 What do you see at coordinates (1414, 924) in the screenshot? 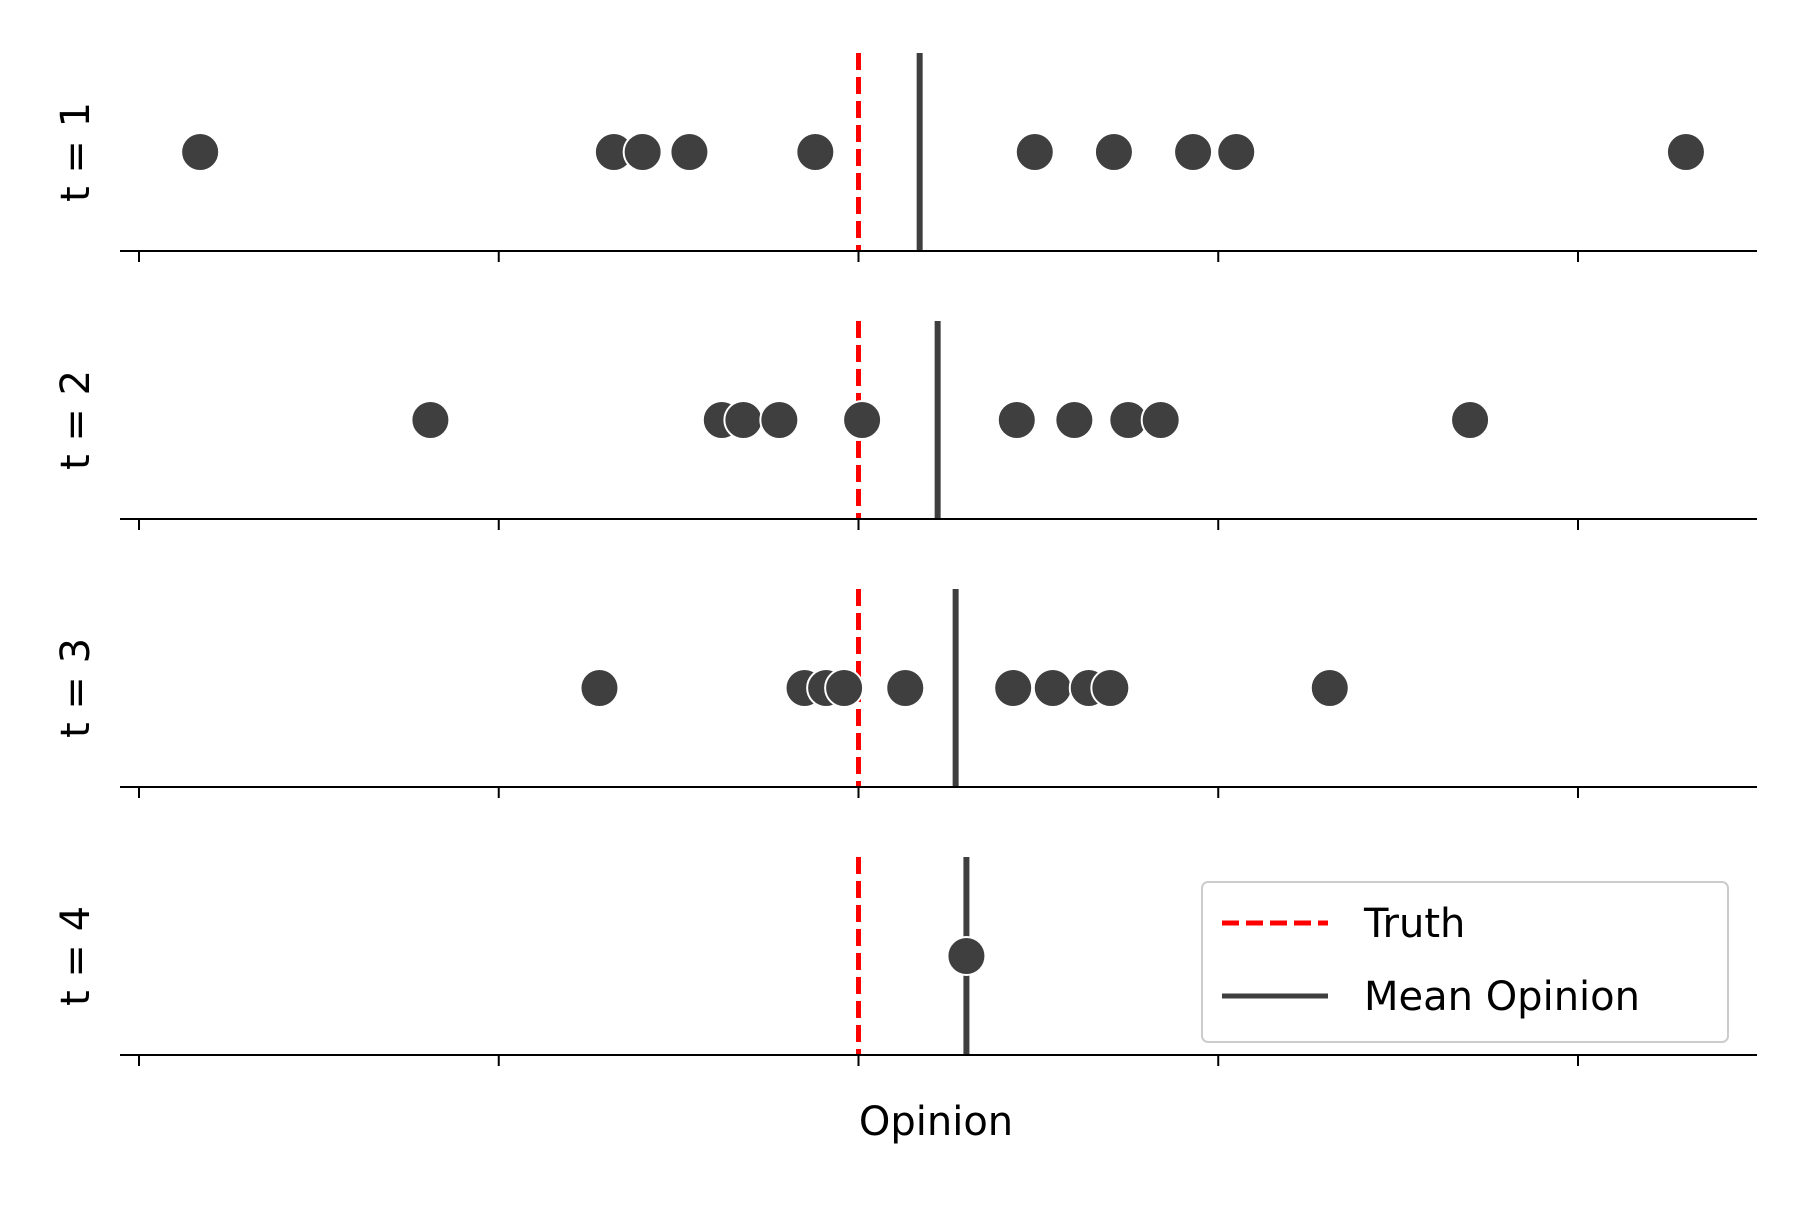
I see `legend-truth-label: Truth` at bounding box center [1414, 924].